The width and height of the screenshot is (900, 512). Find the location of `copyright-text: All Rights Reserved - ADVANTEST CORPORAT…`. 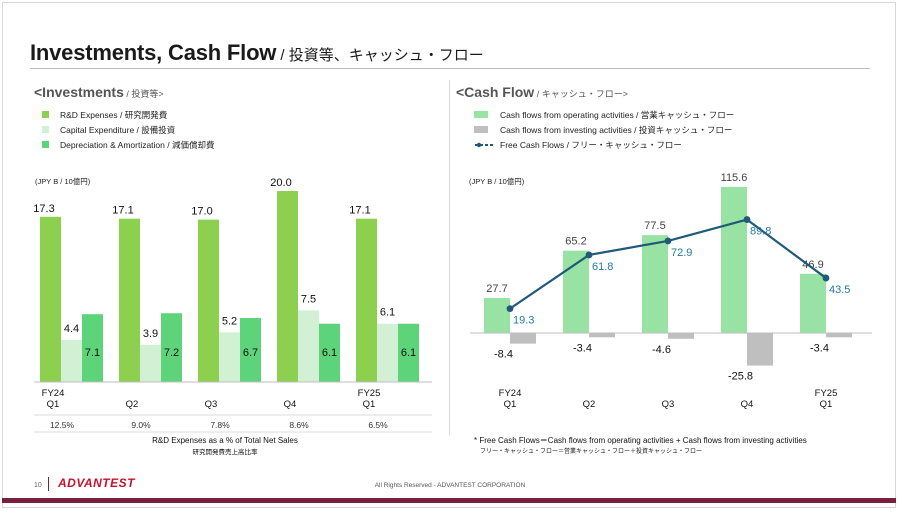

copyright-text: All Rights Reserved - ADVANTEST CORPORAT… is located at coordinates (450, 485).